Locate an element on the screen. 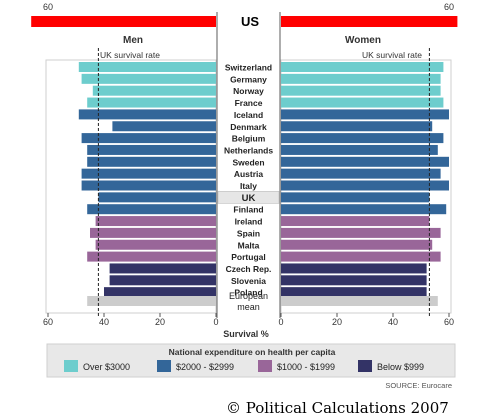 Image resolution: width=500 pixels, height=420 pixels. legend-label: Over $3000 is located at coordinates (106, 367).